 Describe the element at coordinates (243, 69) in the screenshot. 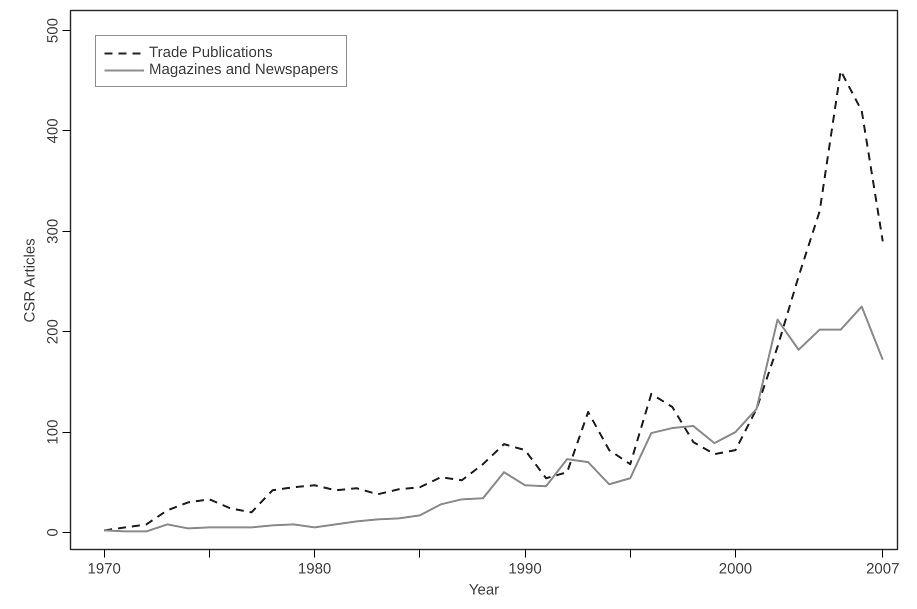

I see `legend-label: Magazines and Newspapers` at that location.